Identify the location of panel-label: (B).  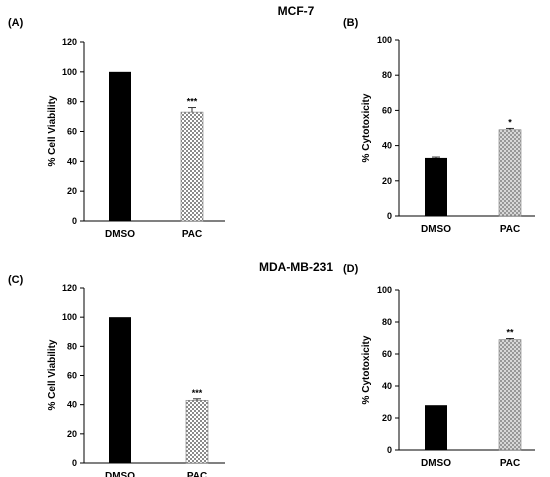
(351, 23).